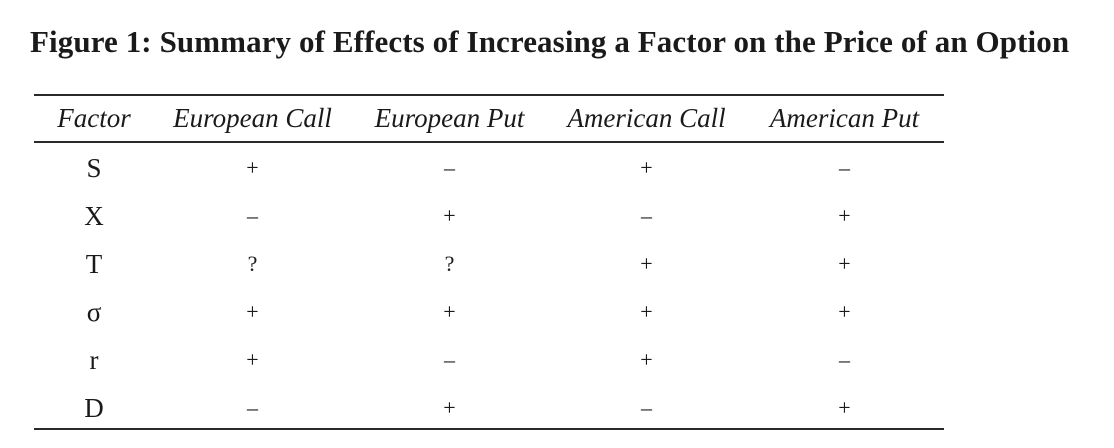 Image resolution: width=1114 pixels, height=448 pixels. Describe the element at coordinates (489, 408) in the screenshot. I see `table-row: D – + – +` at that location.